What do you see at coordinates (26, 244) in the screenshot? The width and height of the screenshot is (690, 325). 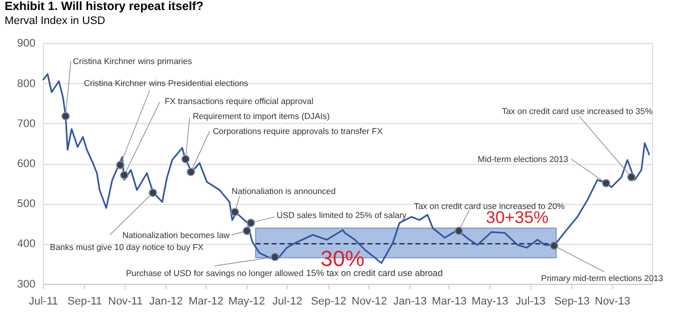 I see `y-tick-label: 400` at bounding box center [26, 244].